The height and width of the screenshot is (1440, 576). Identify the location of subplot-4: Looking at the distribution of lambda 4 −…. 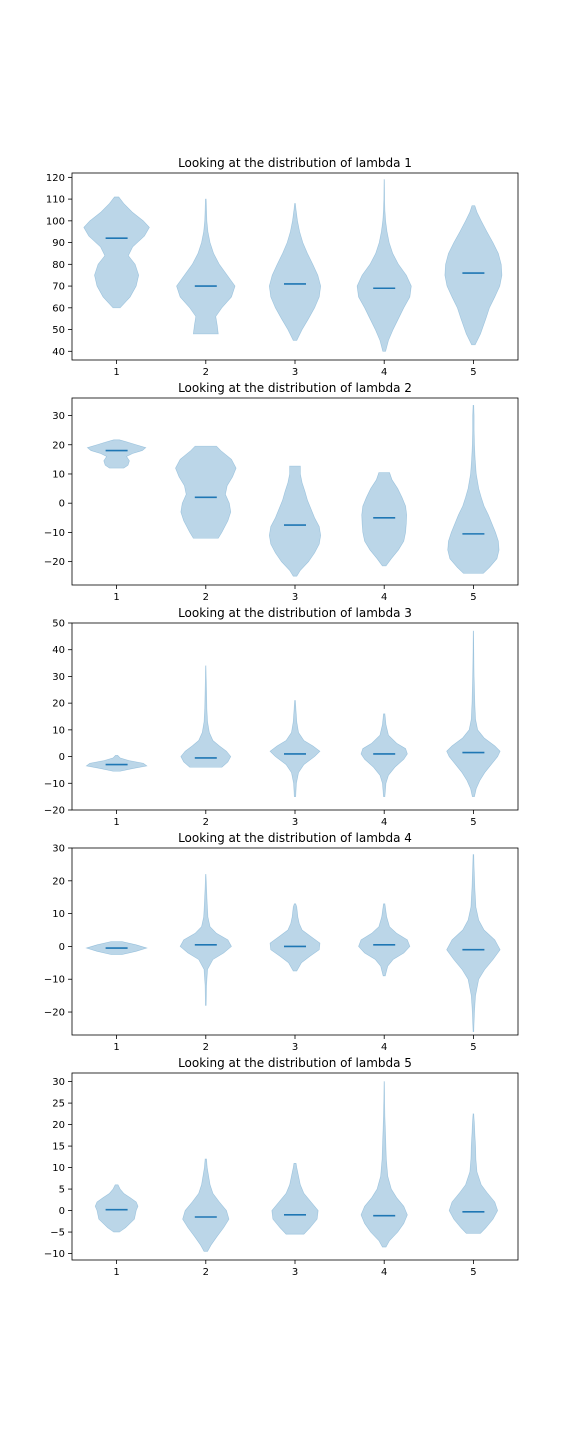
(281, 942).